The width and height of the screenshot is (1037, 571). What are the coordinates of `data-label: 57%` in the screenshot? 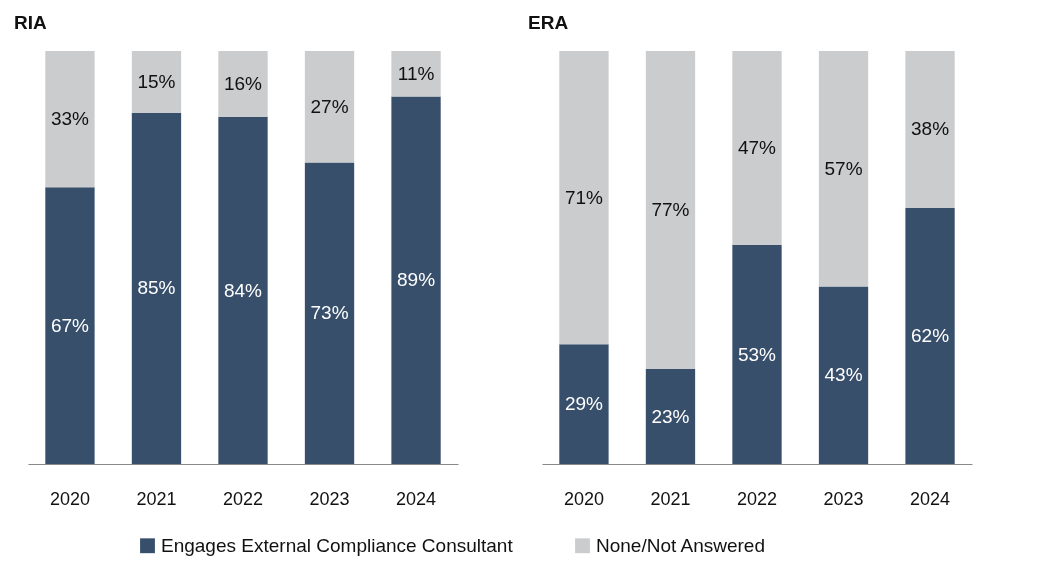 It's located at (843, 168).